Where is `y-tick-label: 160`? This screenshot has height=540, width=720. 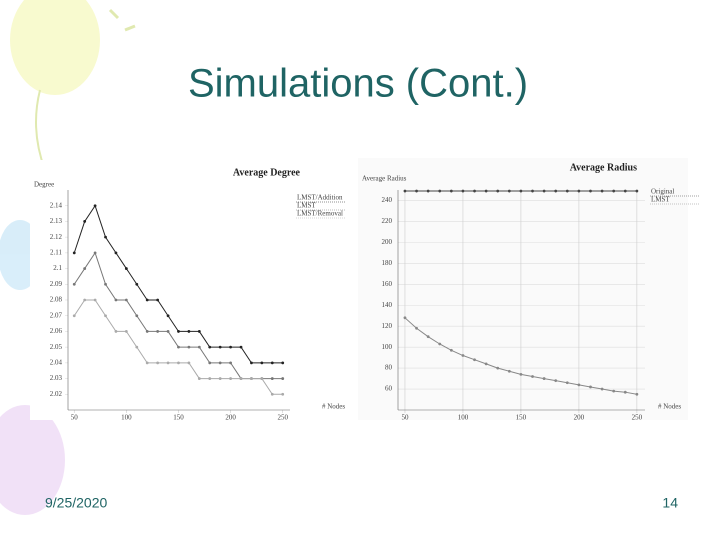
y-tick-label: 160 is located at coordinates (387, 284).